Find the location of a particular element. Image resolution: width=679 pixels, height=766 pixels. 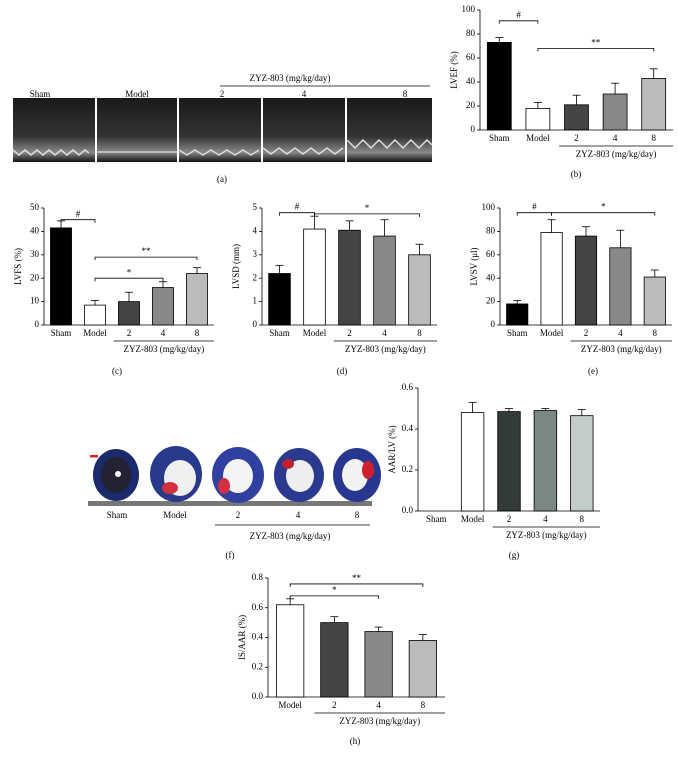

y-tick-label: 1 is located at coordinates (255, 301).